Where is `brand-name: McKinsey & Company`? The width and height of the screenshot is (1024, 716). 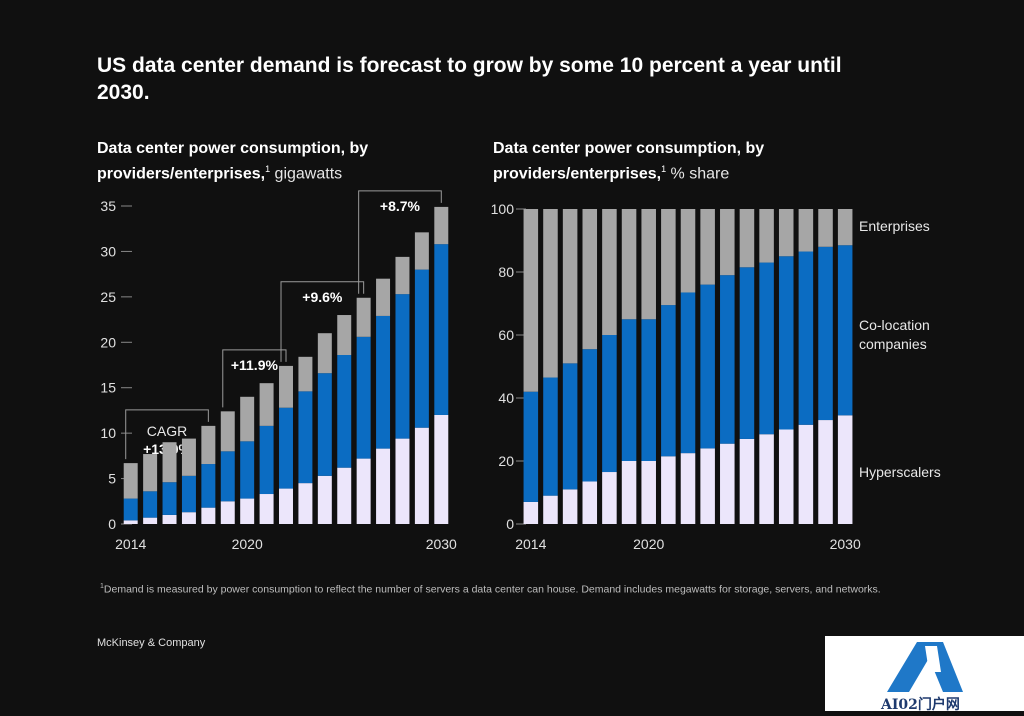 brand-name: McKinsey & Company is located at coordinates (151, 643).